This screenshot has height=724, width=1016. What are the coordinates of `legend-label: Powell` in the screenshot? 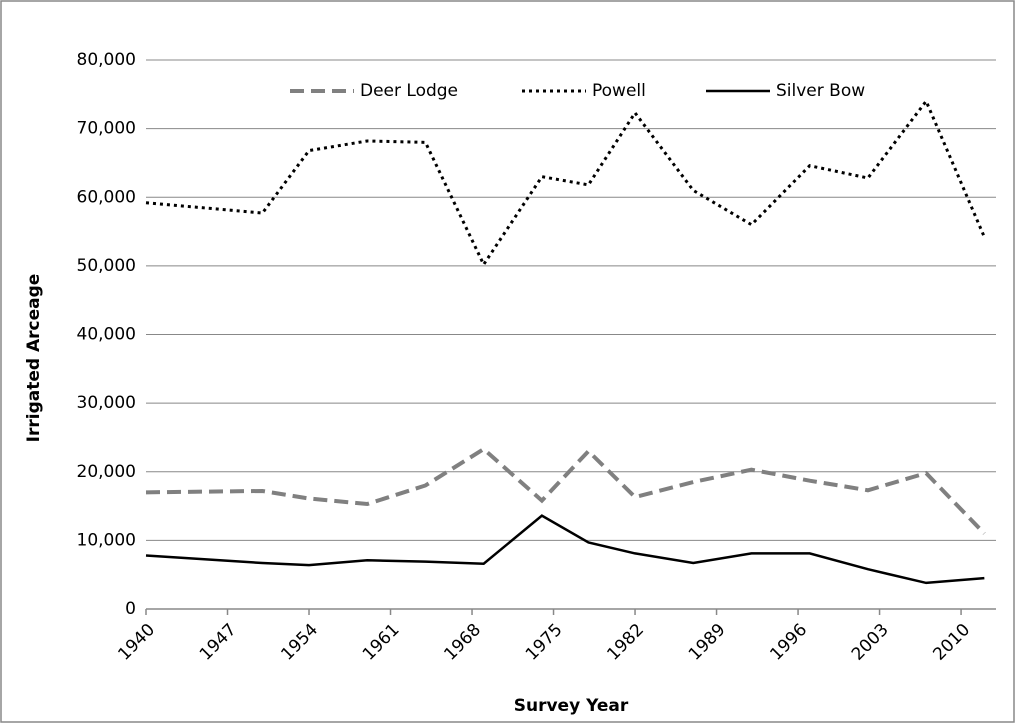 It's located at (619, 91).